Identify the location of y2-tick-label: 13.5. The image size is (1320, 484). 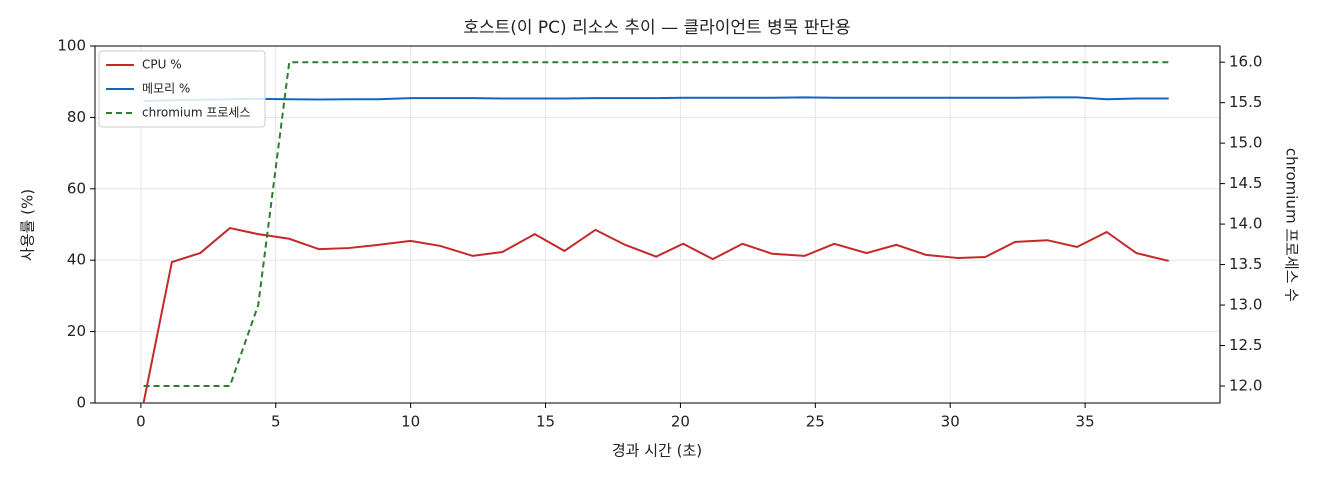
(1245, 264).